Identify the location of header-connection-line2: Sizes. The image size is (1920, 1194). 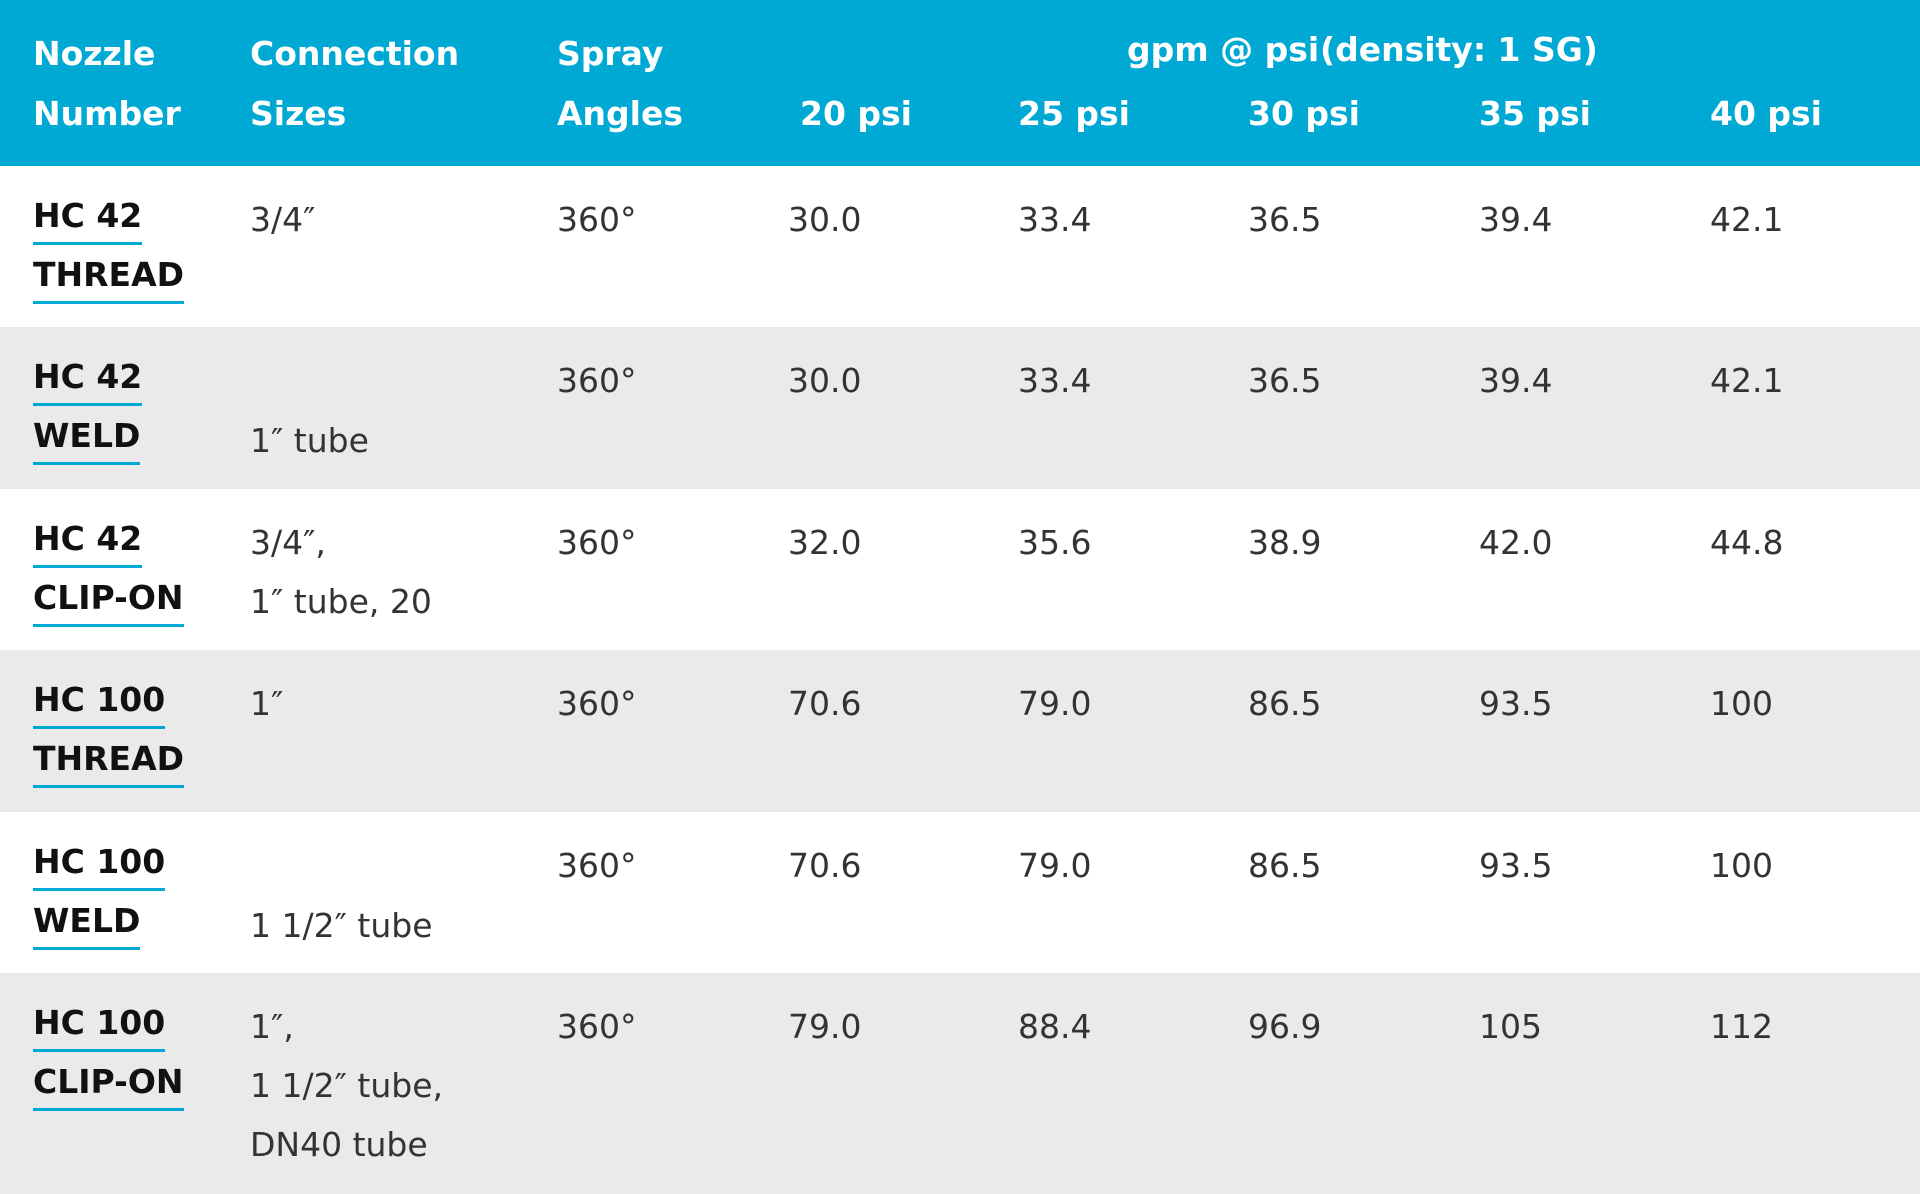
(298, 113).